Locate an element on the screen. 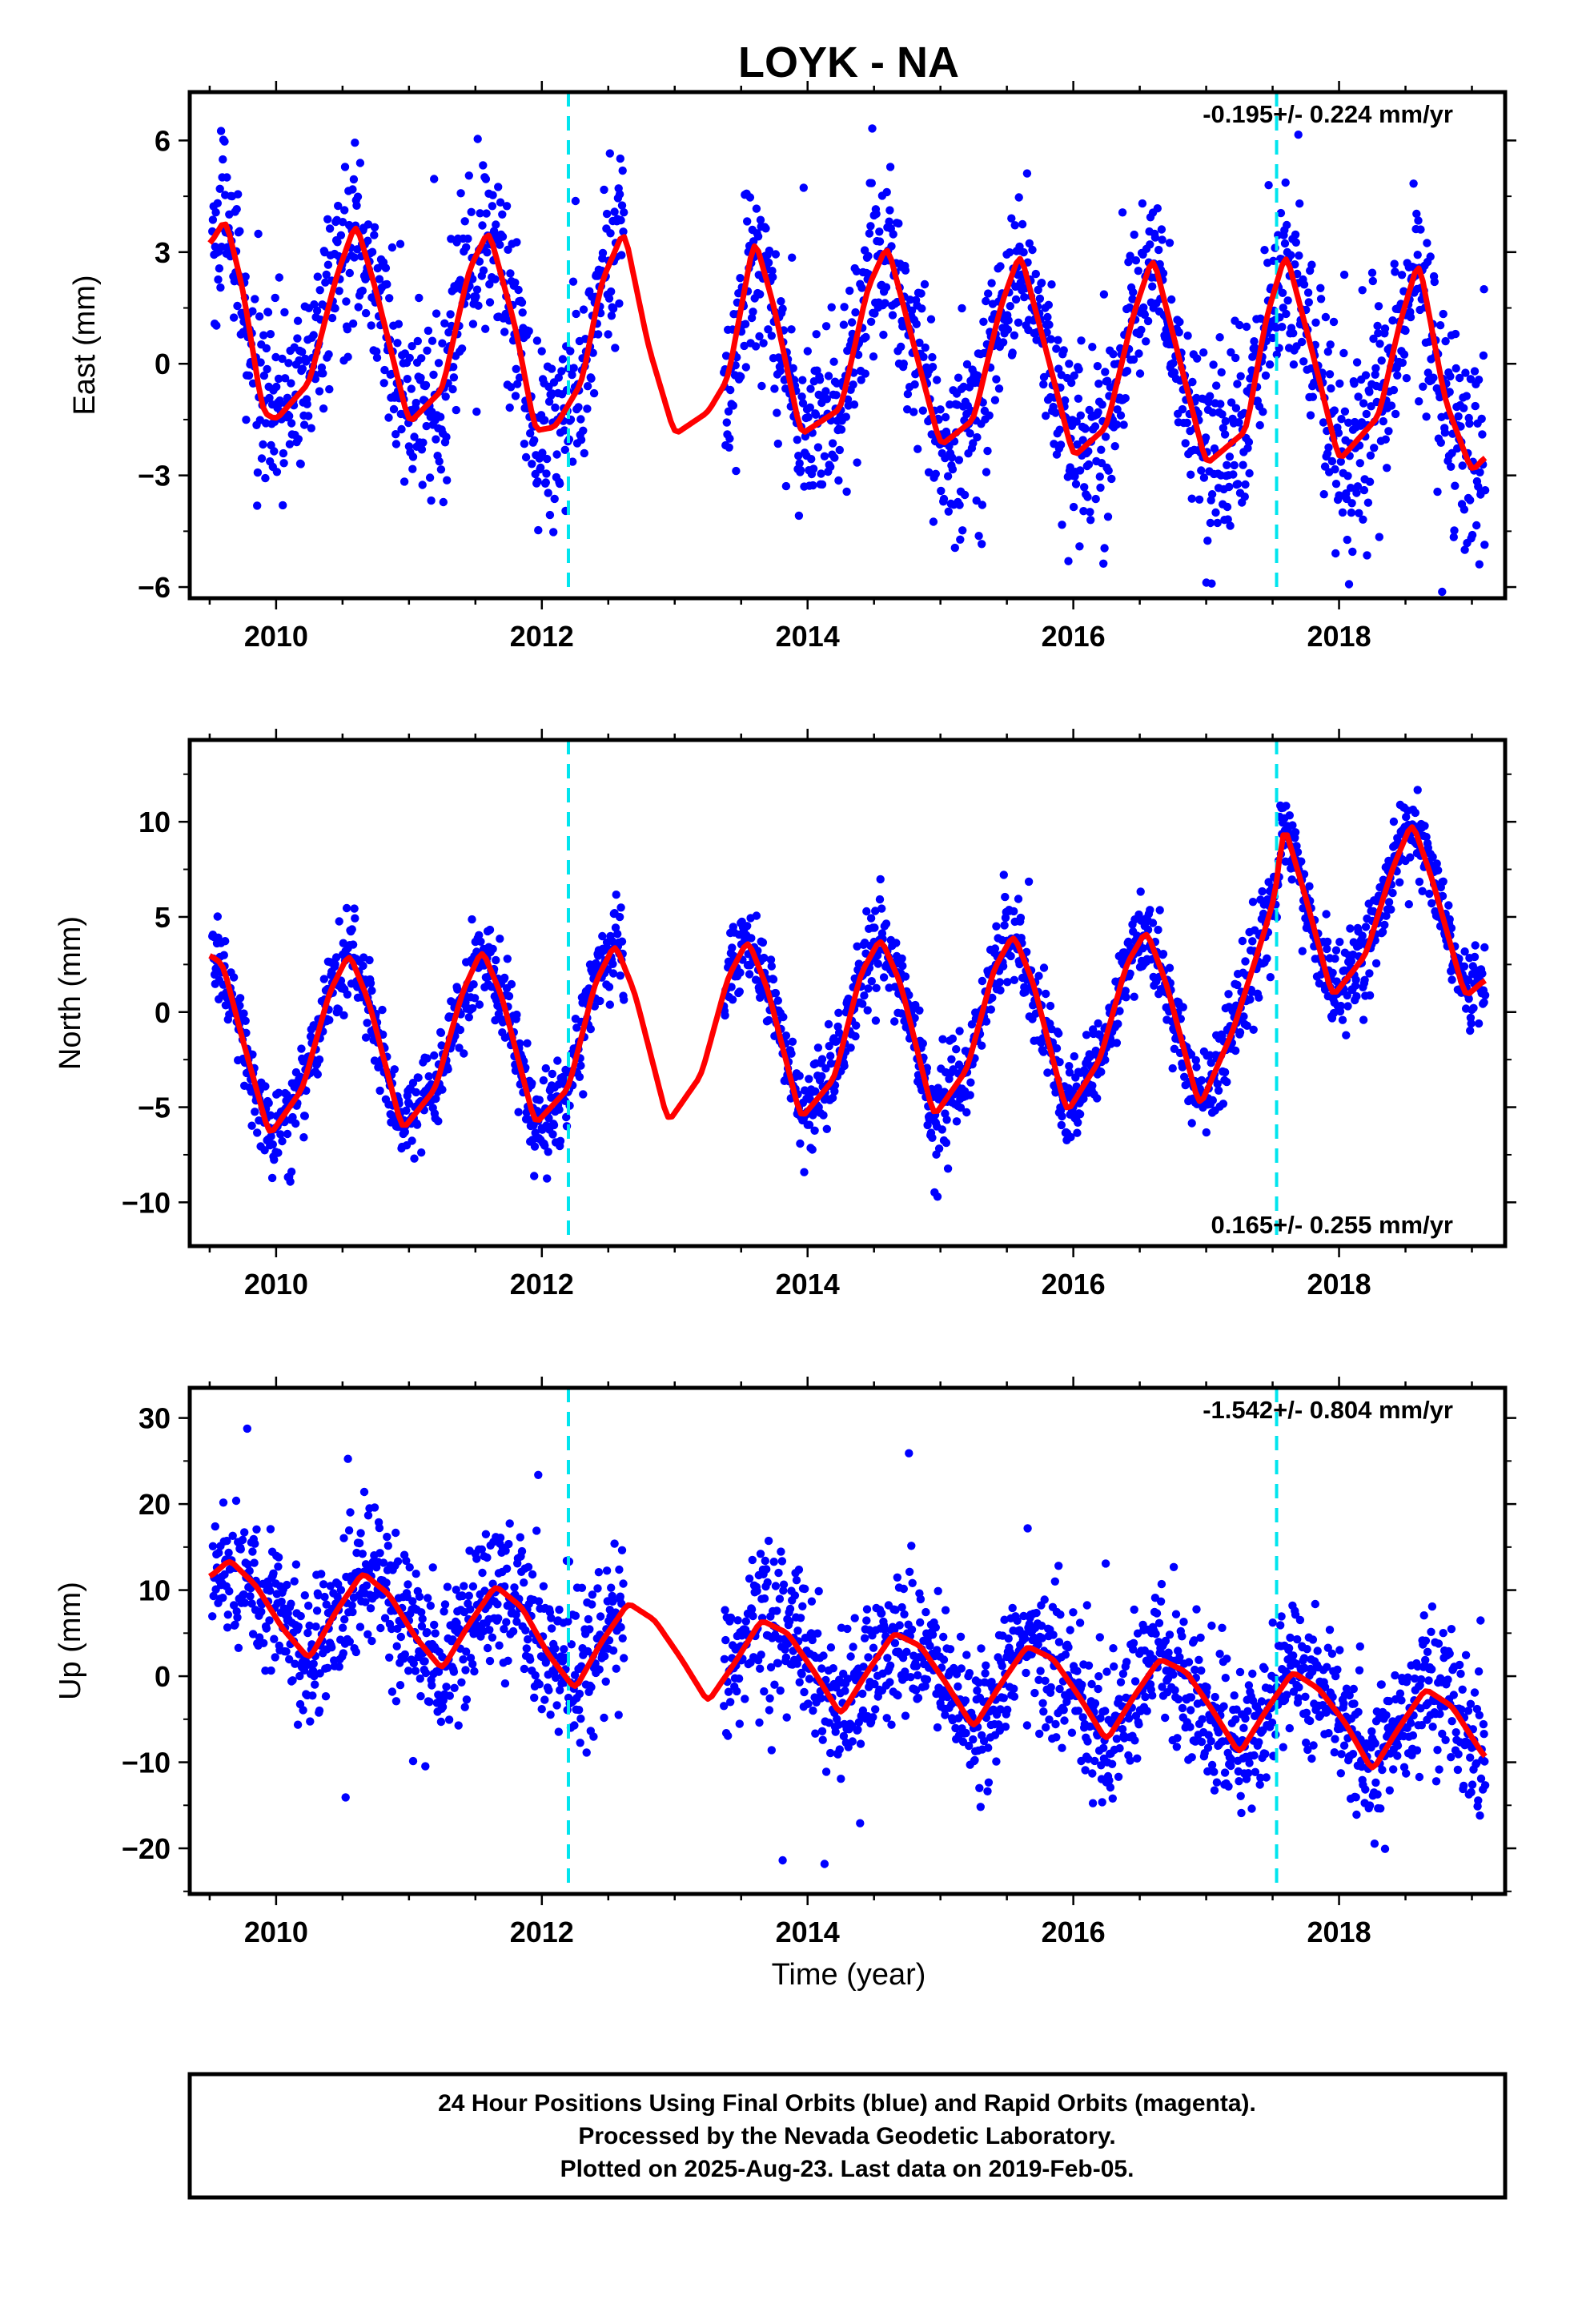 This screenshot has height=2324, width=1582. y-tick-label: −10 is located at coordinates (146, 1202).